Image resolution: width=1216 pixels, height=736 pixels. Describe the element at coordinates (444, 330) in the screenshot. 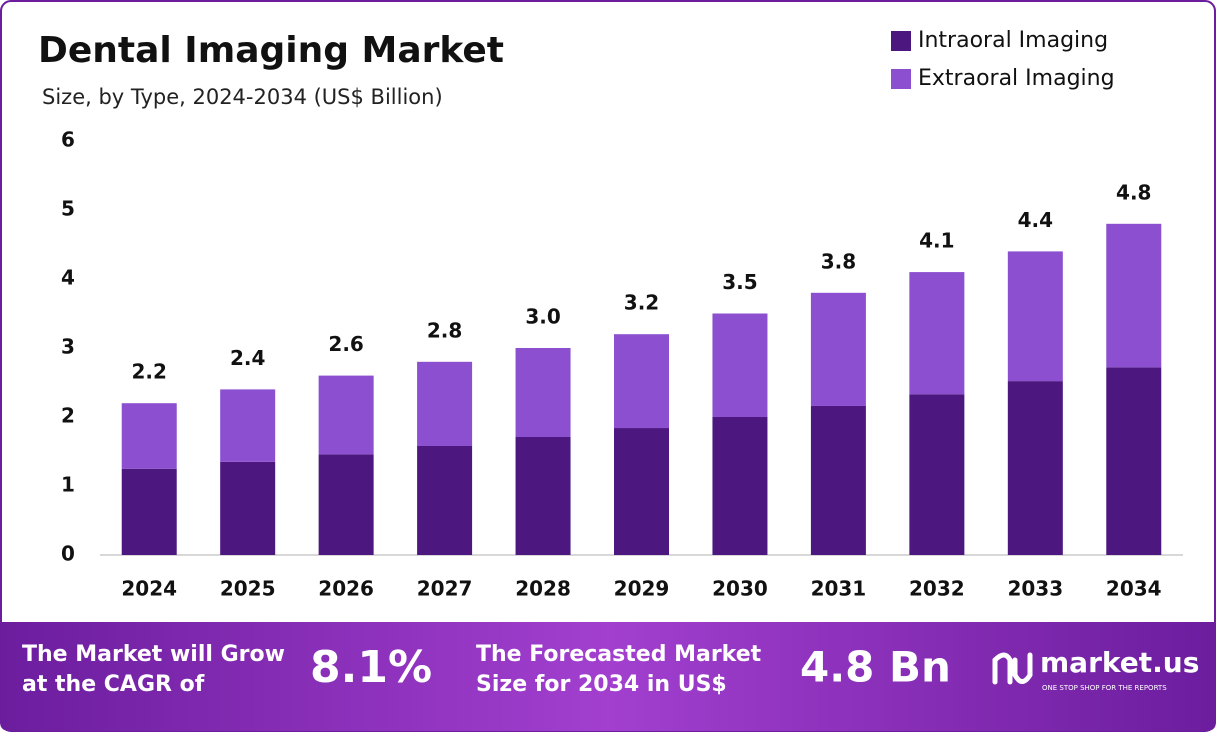

I see `total-label: 2.8` at that location.